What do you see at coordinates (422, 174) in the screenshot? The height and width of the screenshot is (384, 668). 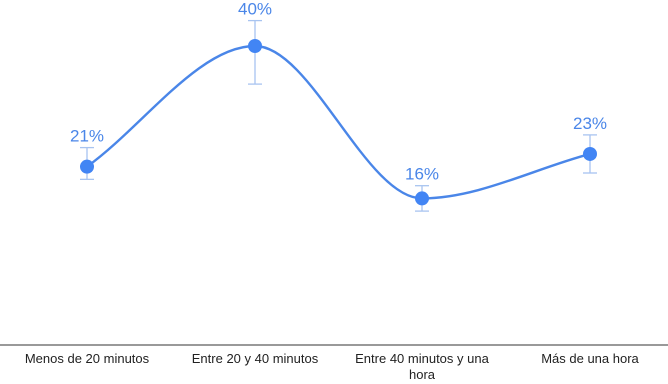 I see `data-label: 16%` at bounding box center [422, 174].